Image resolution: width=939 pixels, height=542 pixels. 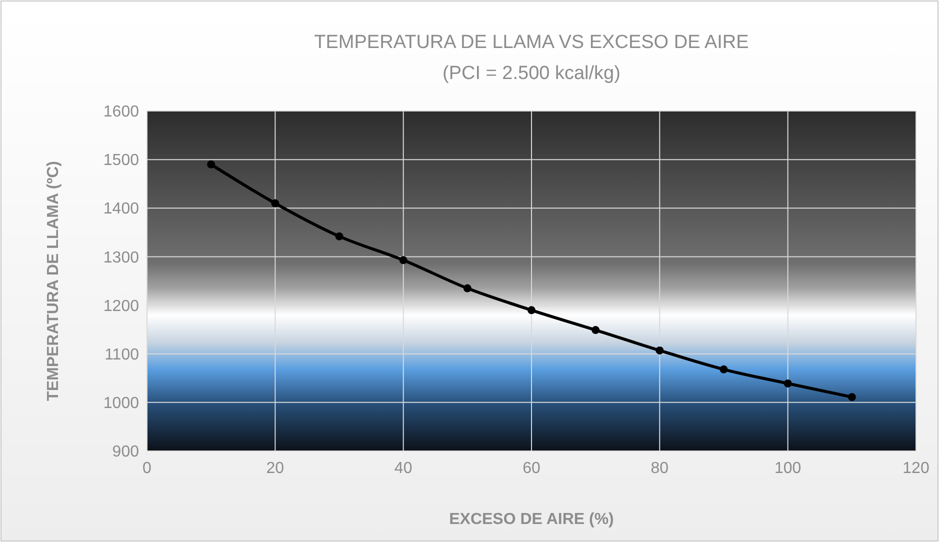 What do you see at coordinates (403, 468) in the screenshot?
I see `x-tick-label: 40` at bounding box center [403, 468].